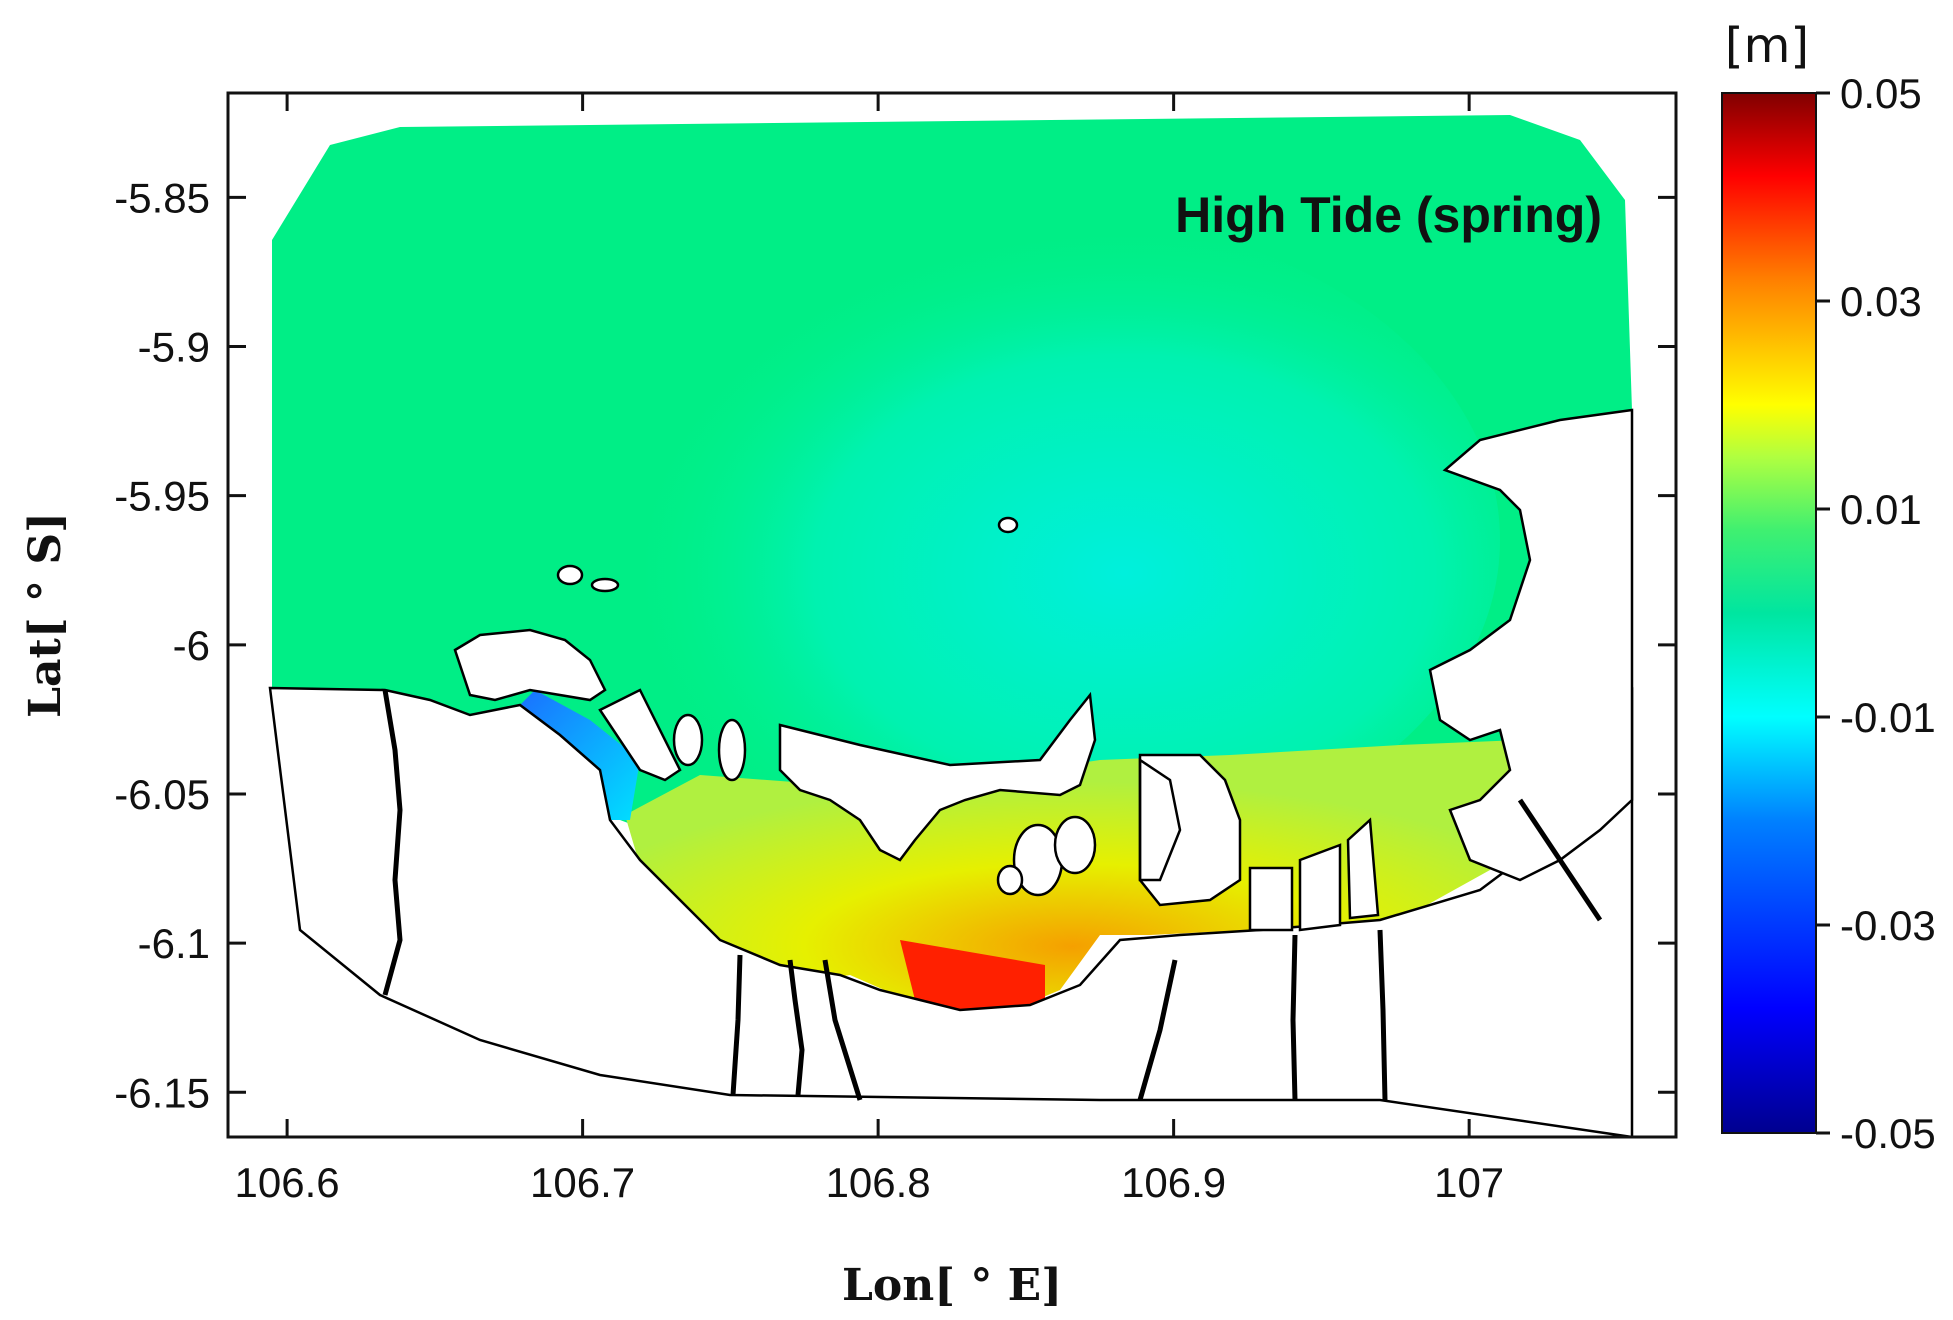 The image size is (1953, 1320). I want to click on y-tick-label: -6.05, so click(162, 794).